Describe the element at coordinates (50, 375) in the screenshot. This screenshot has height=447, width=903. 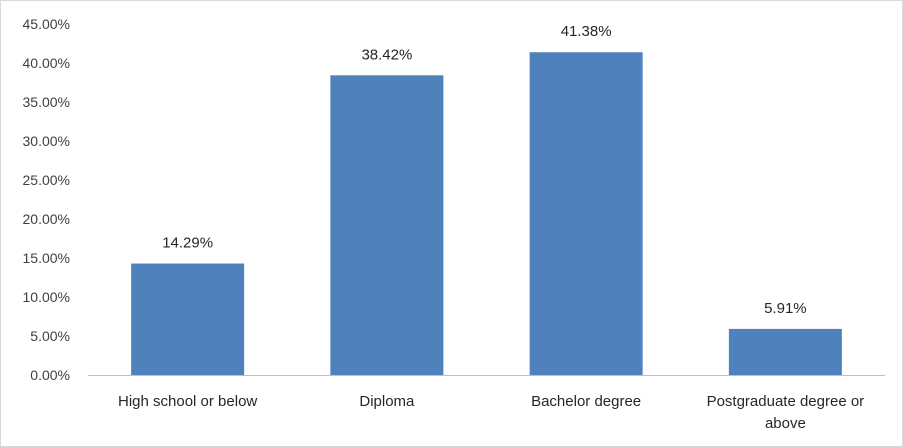
I see `y-tick-label: 0.00%` at that location.